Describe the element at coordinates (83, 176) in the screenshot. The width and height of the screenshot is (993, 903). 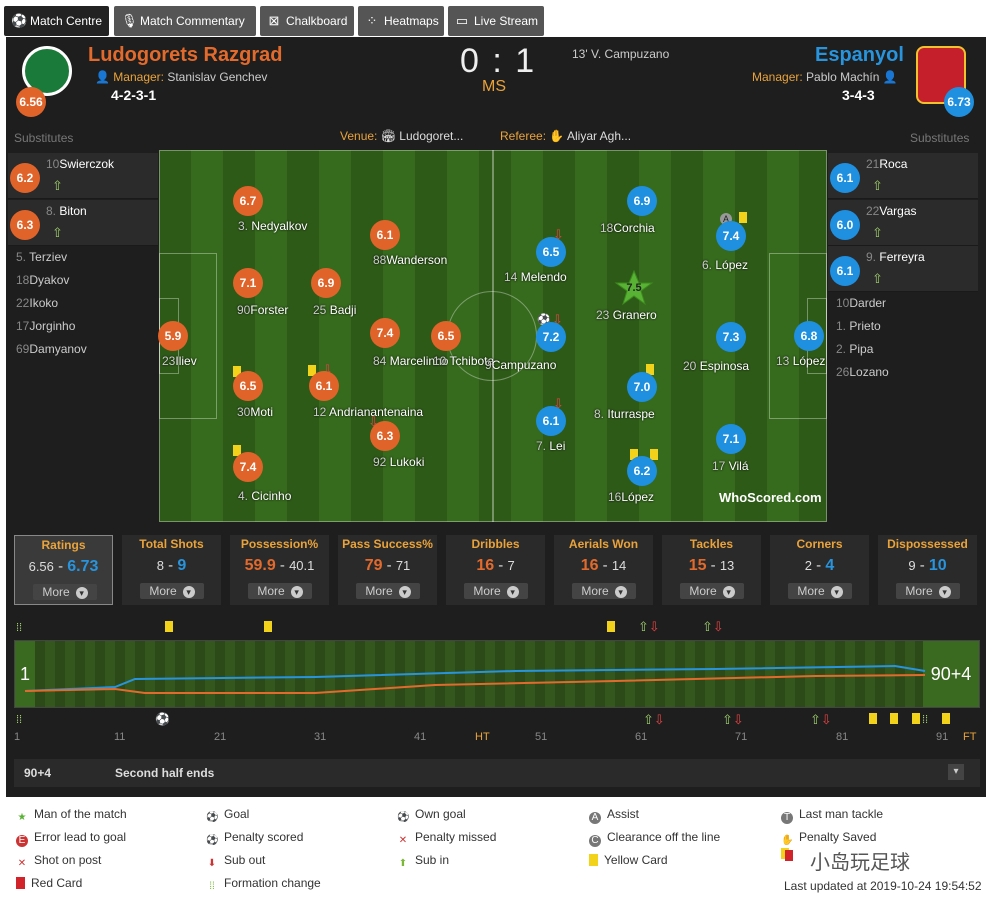
I see `list-item: 6.2 10Swierczok ⇧` at that location.